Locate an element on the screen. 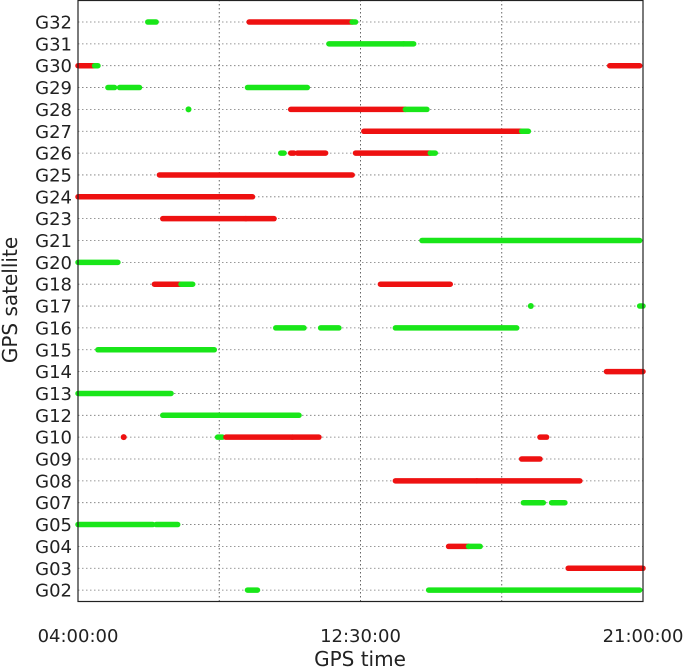  y-tick-label: G32 is located at coordinates (53, 23).